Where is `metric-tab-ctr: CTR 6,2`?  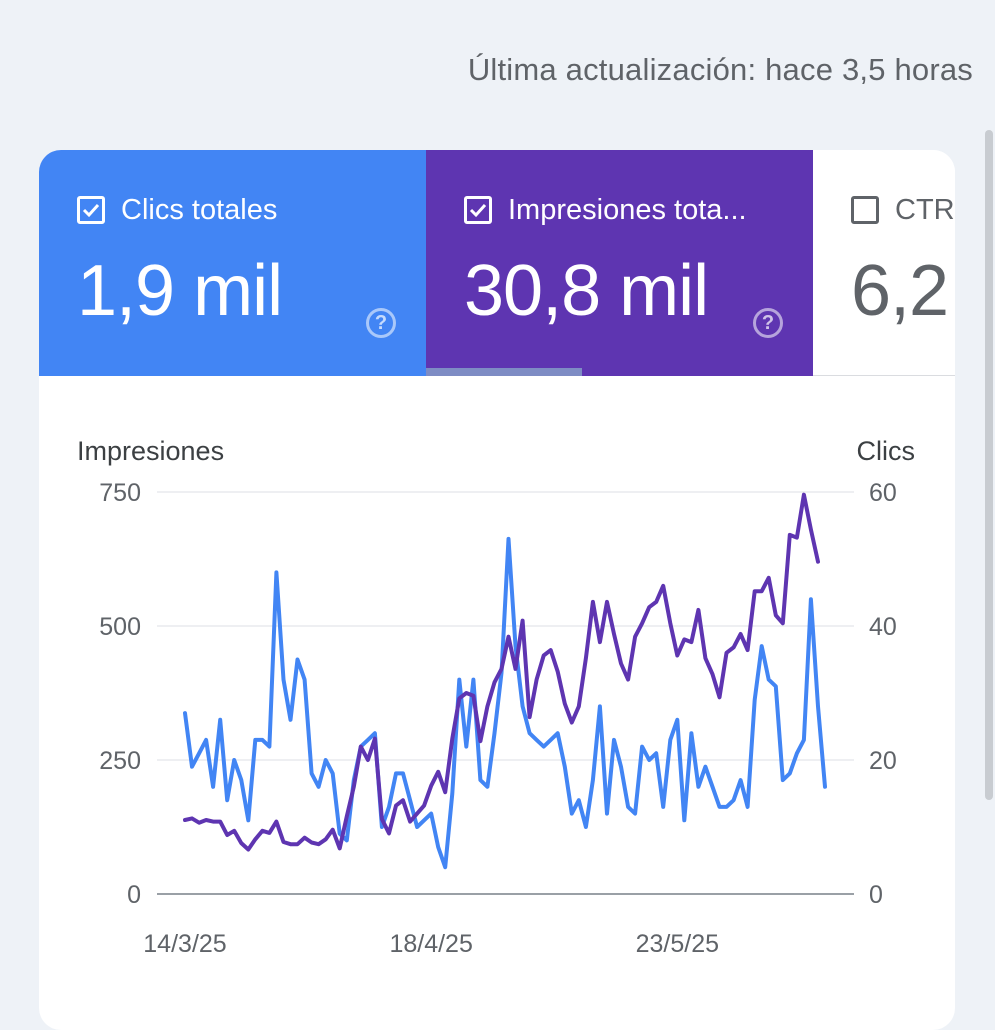 metric-tab-ctr: CTR 6,2 is located at coordinates (884, 263).